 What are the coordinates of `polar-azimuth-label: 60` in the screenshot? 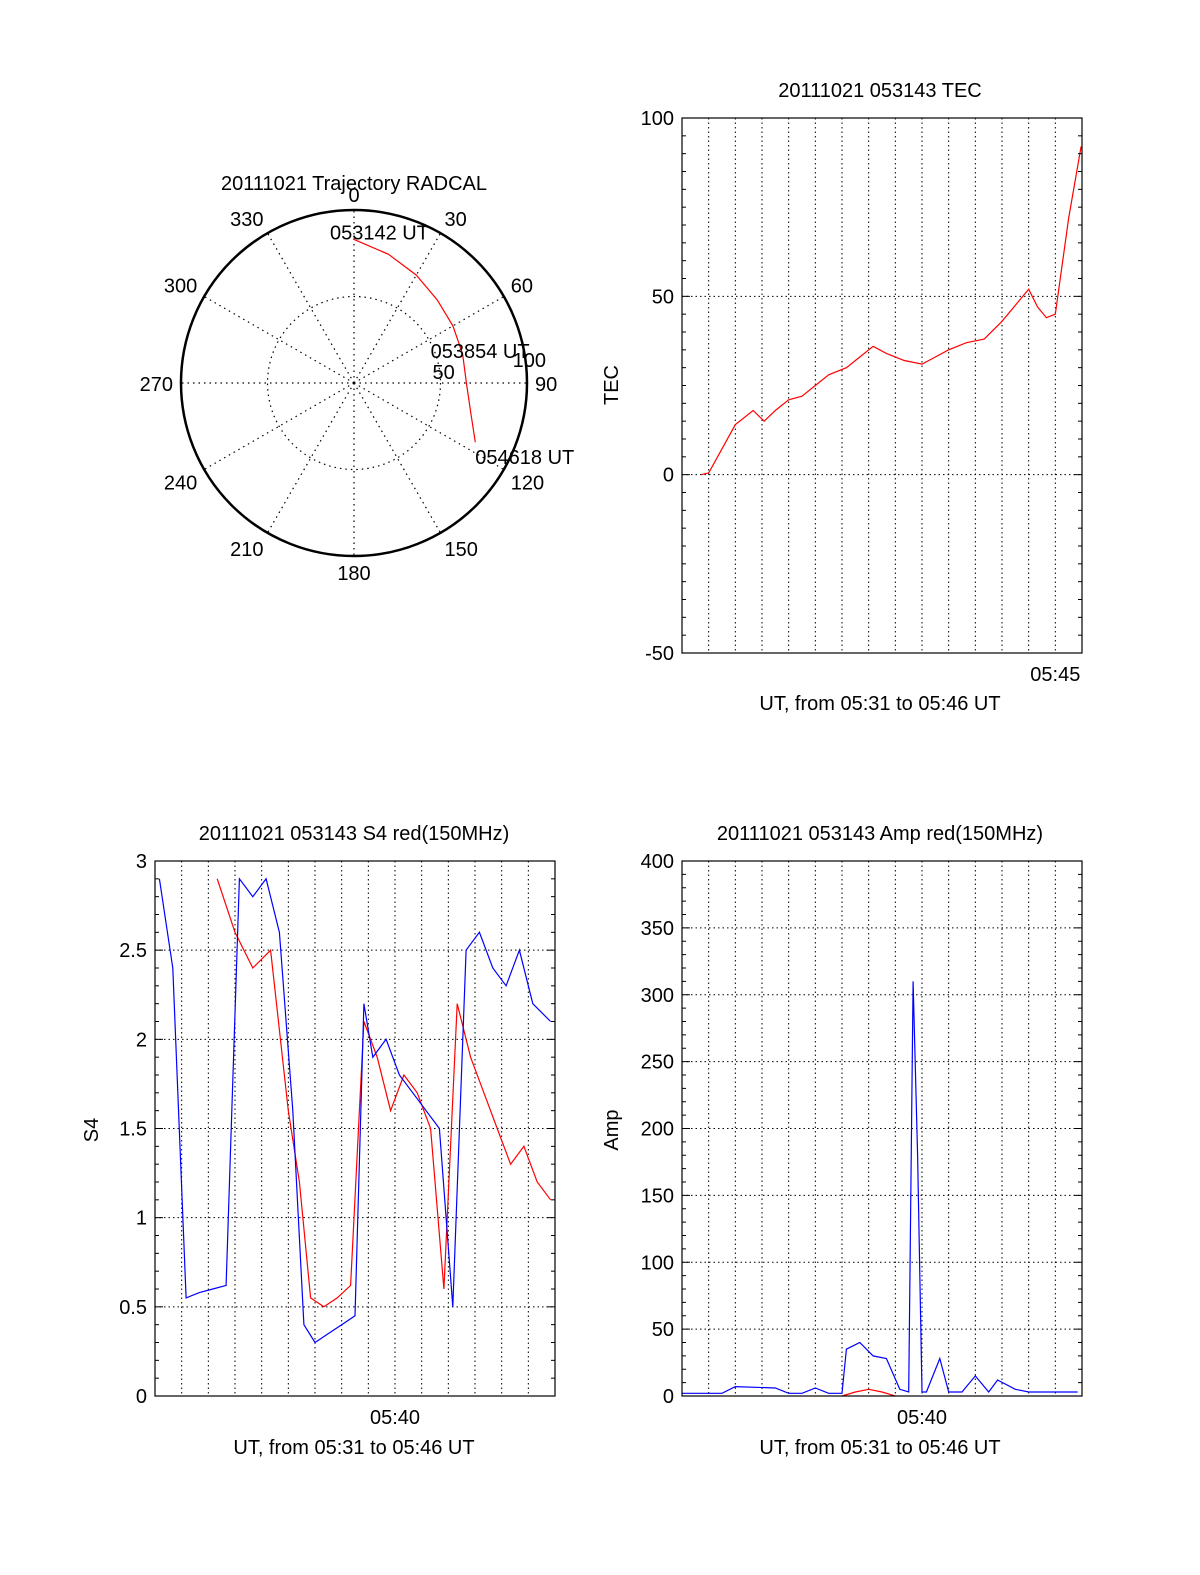 It's located at (522, 287).